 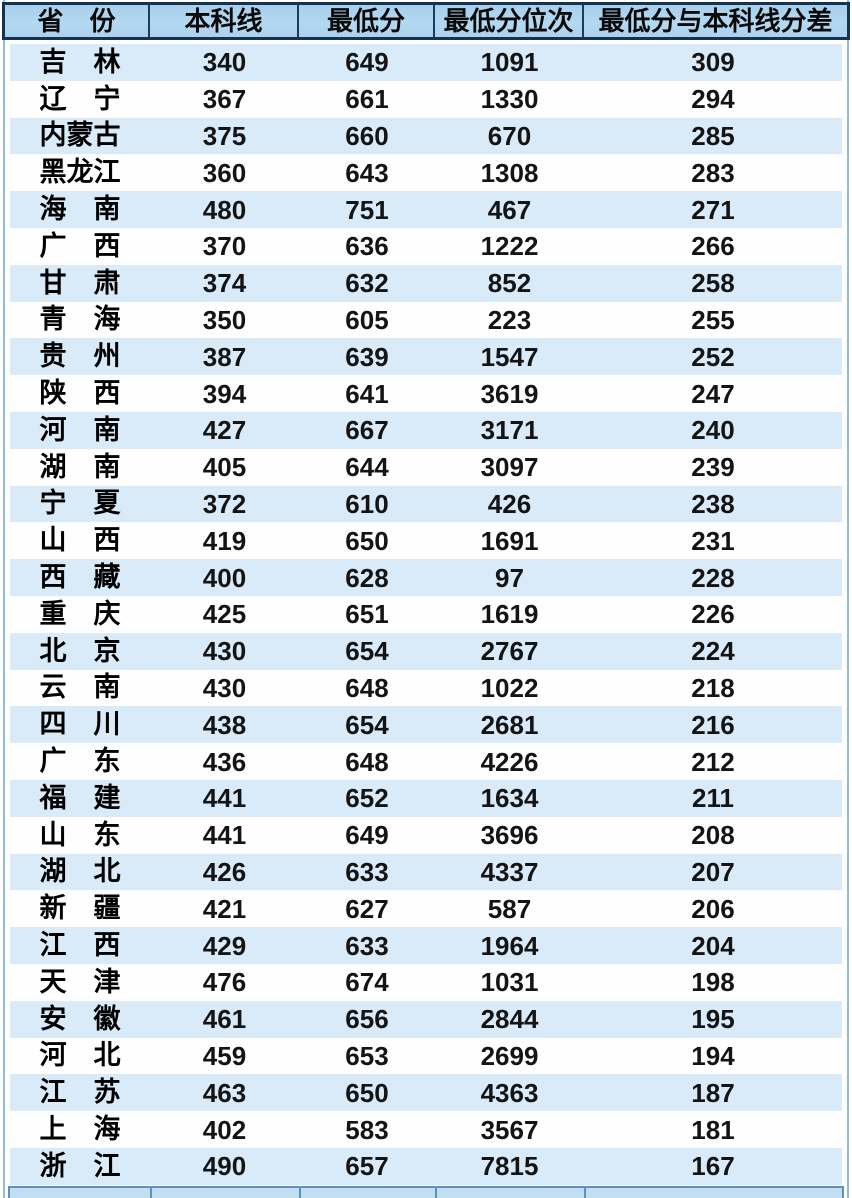 I want to click on table-row: 河 北 459 653 2699 194, so click(x=426, y=1056).